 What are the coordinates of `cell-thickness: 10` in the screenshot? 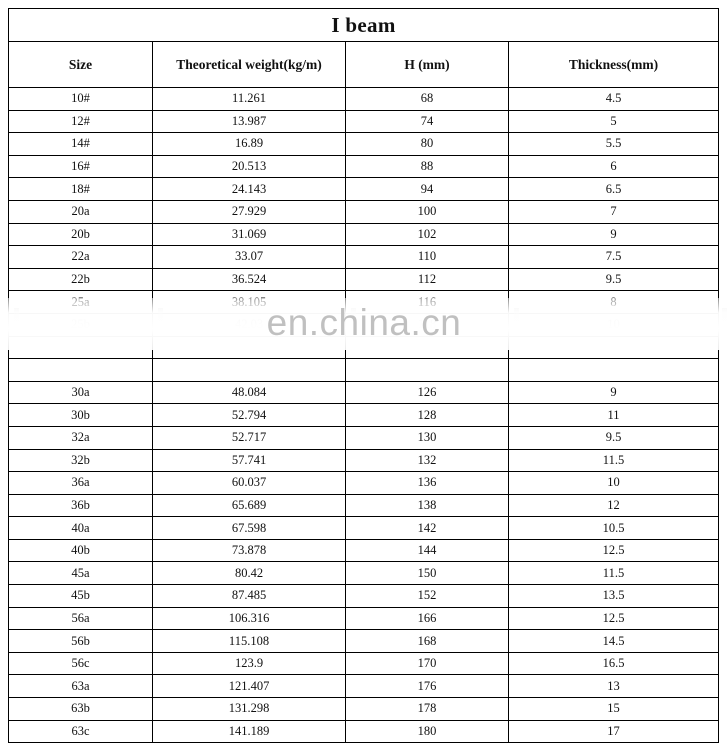 It's located at (613, 483).